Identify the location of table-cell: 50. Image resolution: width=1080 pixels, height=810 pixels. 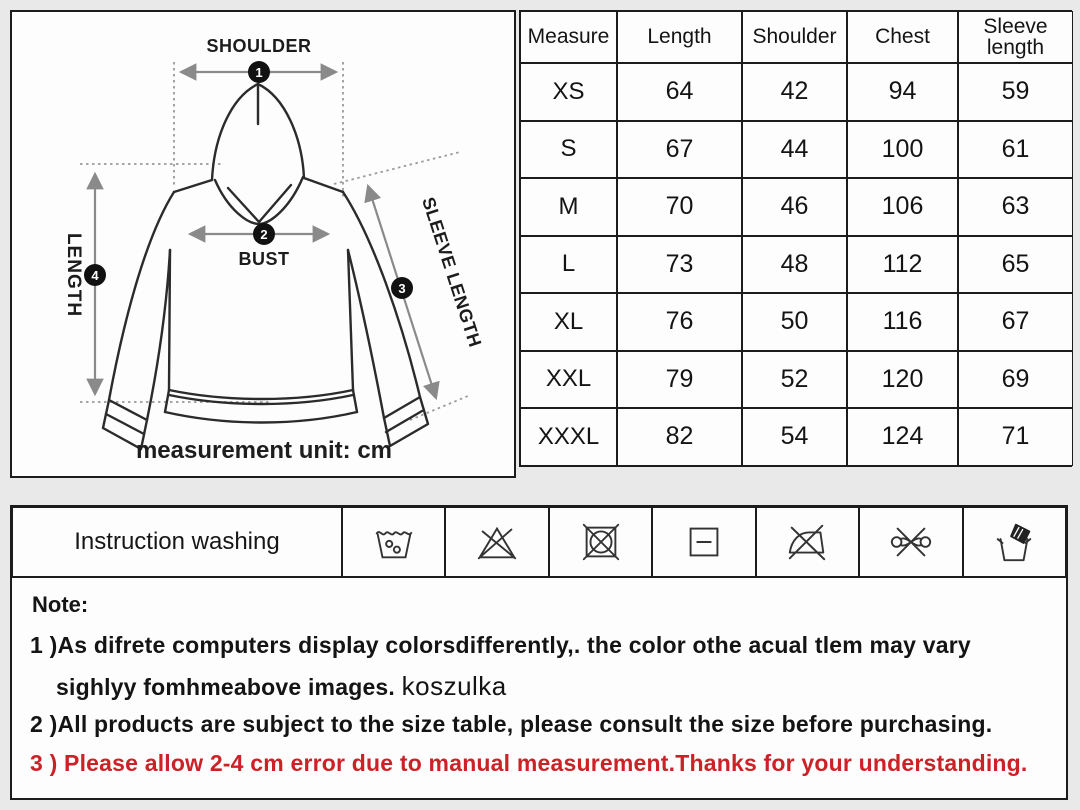
(794, 322).